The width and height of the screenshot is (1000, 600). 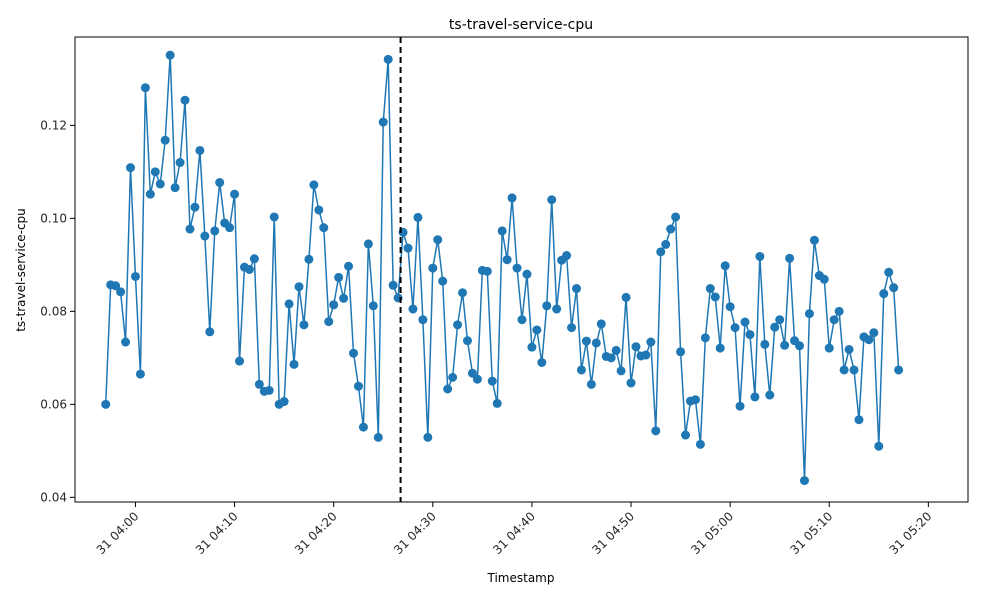 I want to click on x-tick-label: 31 04:10, so click(x=217, y=533).